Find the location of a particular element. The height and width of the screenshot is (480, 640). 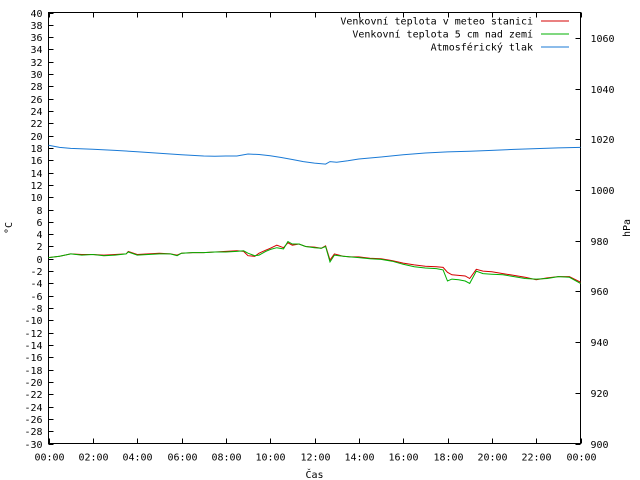

x-tick-label: 02:00 is located at coordinates (93, 458).